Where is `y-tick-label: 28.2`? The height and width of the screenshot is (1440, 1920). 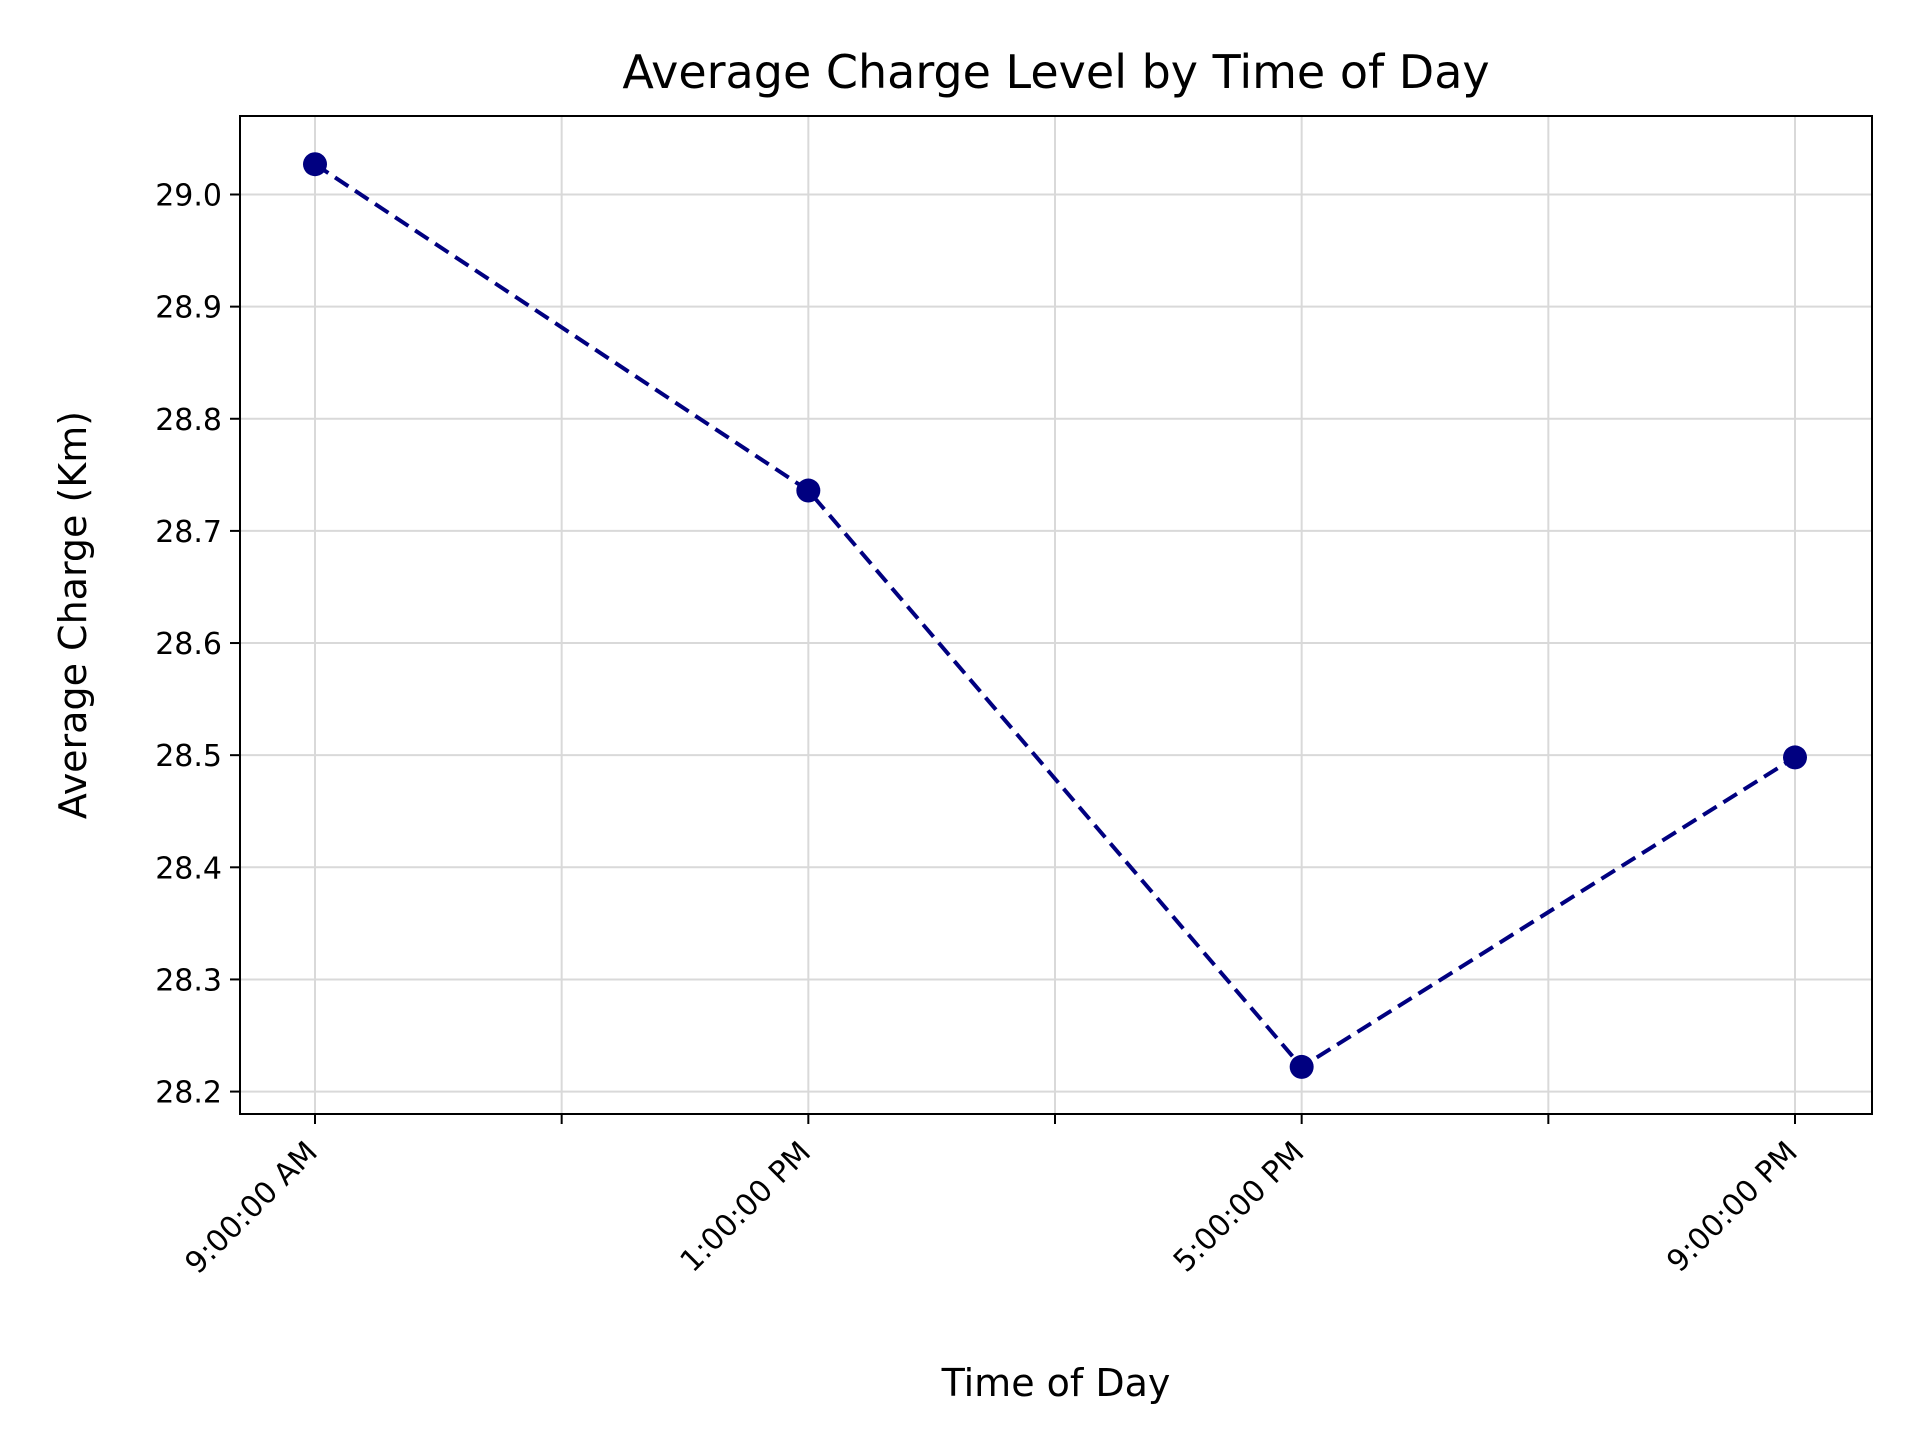
y-tick-label: 28.2 is located at coordinates (188, 1093).